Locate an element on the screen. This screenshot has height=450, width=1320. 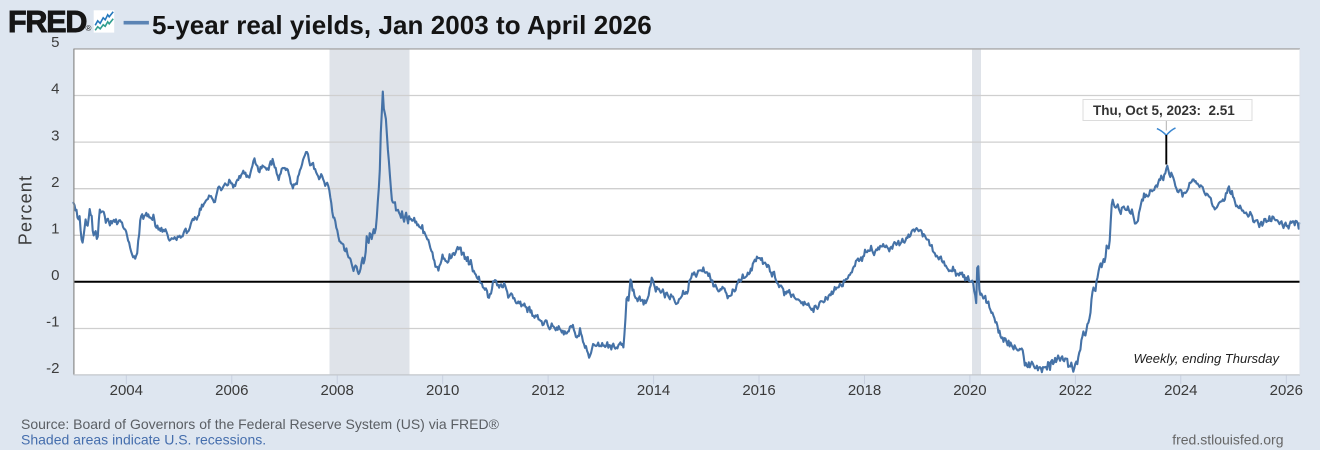
svg-text: -1 is located at coordinates (52, 322).